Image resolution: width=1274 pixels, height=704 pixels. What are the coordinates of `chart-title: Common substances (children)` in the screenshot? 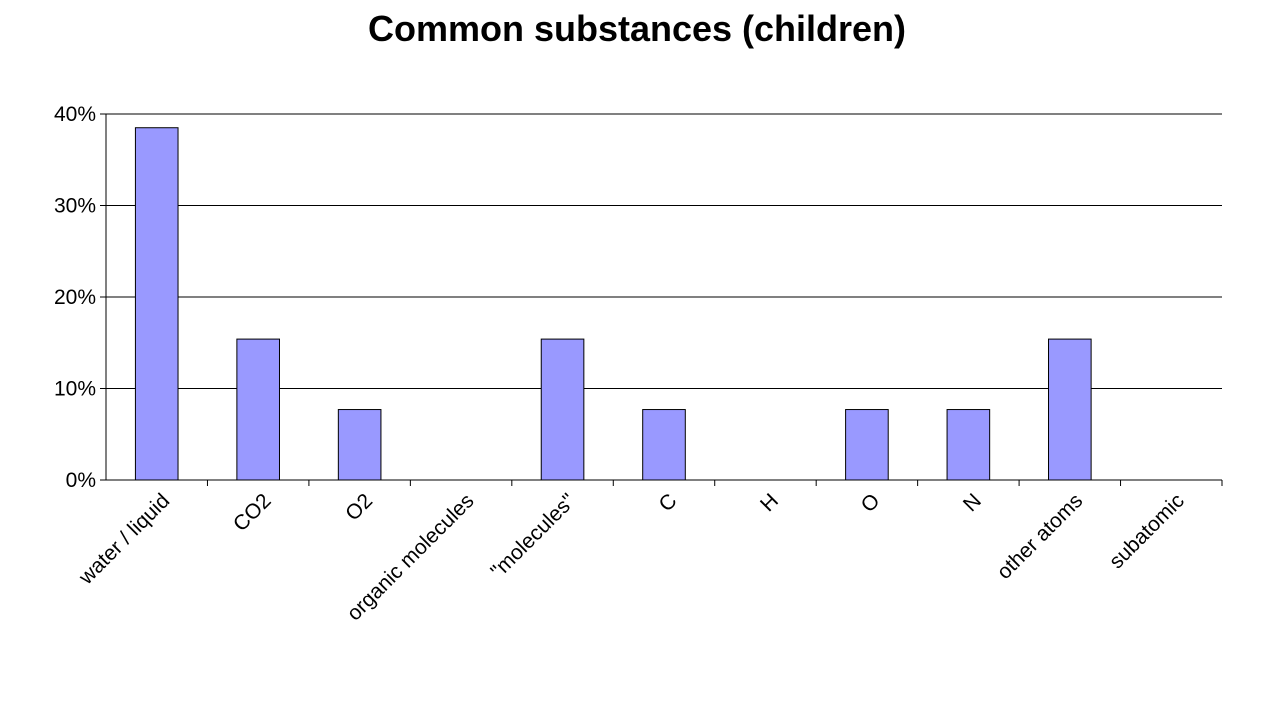 It's located at (637, 28).